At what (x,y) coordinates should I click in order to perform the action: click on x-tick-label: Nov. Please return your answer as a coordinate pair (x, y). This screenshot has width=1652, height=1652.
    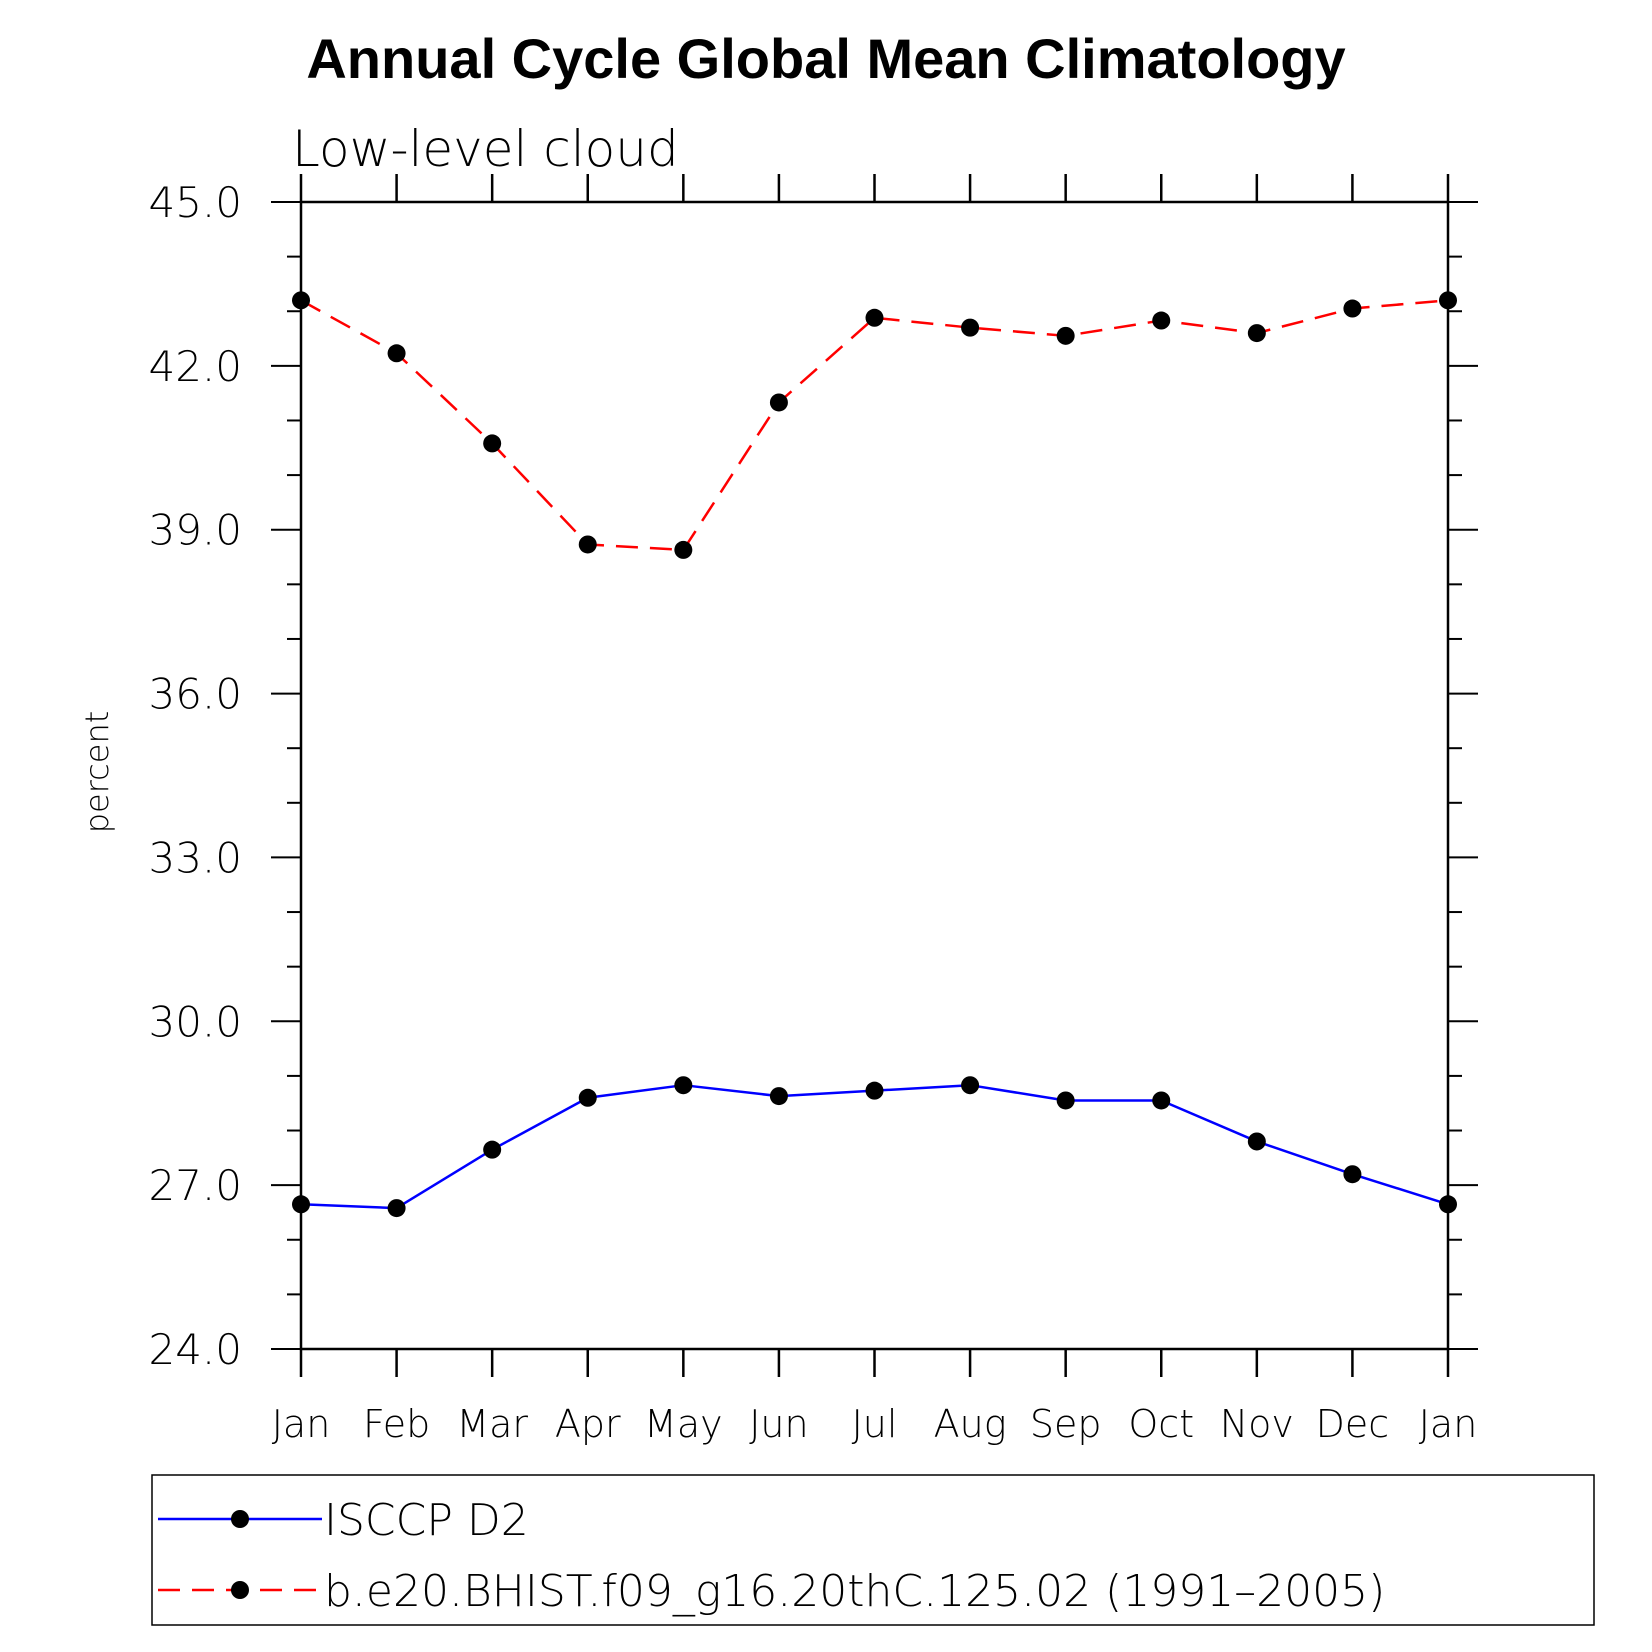
    Looking at the image, I should click on (1257, 1424).